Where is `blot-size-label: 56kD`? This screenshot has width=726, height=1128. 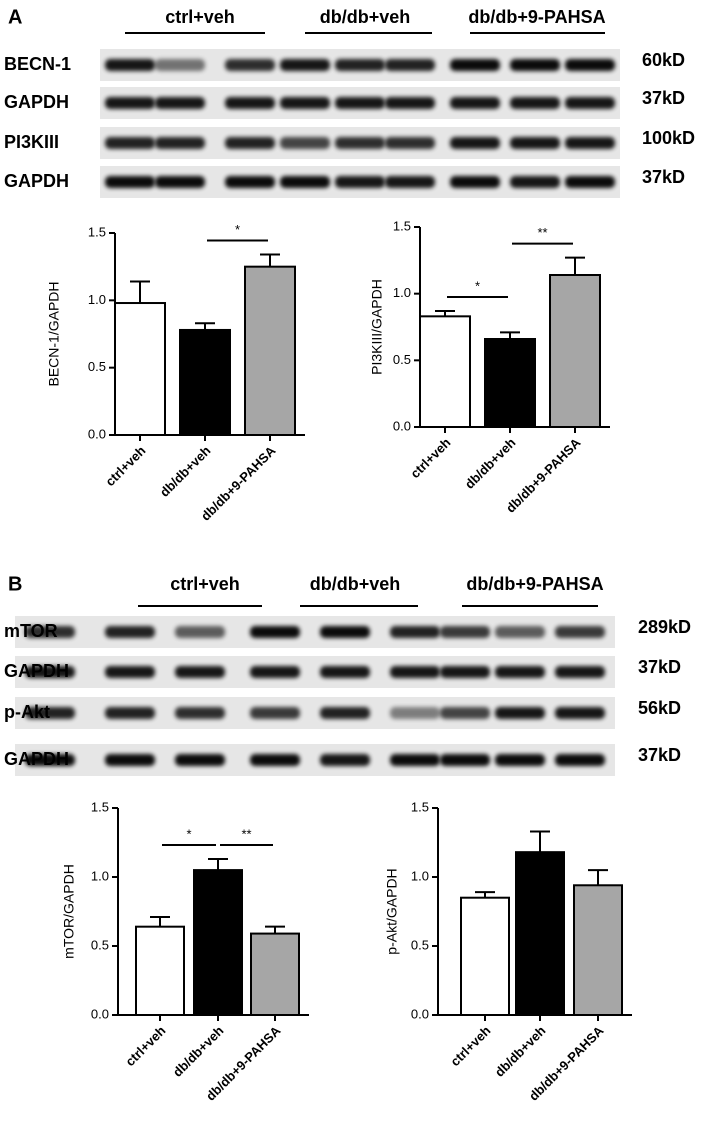 blot-size-label: 56kD is located at coordinates (659, 708).